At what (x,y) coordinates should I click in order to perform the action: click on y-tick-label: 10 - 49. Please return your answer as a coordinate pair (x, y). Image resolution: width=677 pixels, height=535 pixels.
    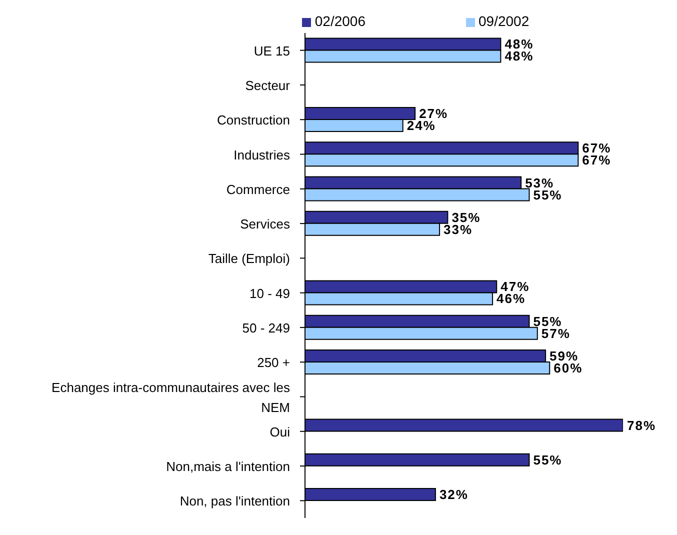
    Looking at the image, I should click on (270, 292).